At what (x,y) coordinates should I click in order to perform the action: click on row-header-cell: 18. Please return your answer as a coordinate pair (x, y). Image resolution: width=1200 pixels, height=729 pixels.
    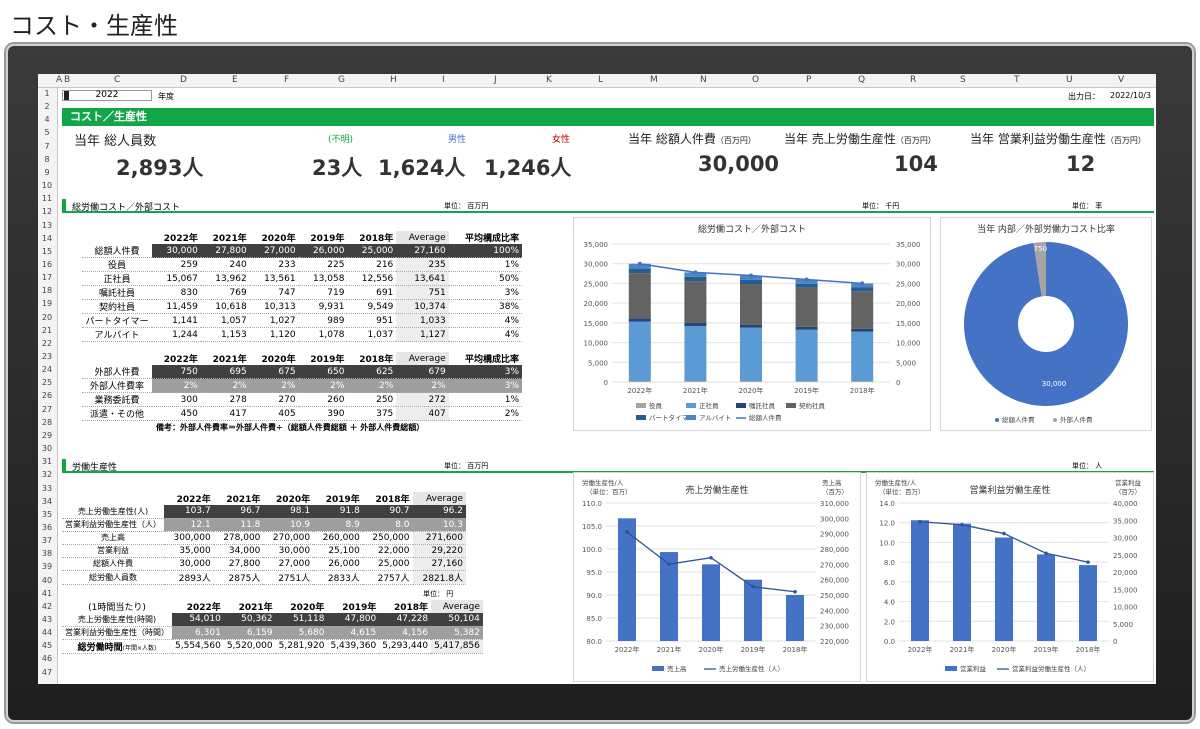
    Looking at the image, I should click on (47, 291).